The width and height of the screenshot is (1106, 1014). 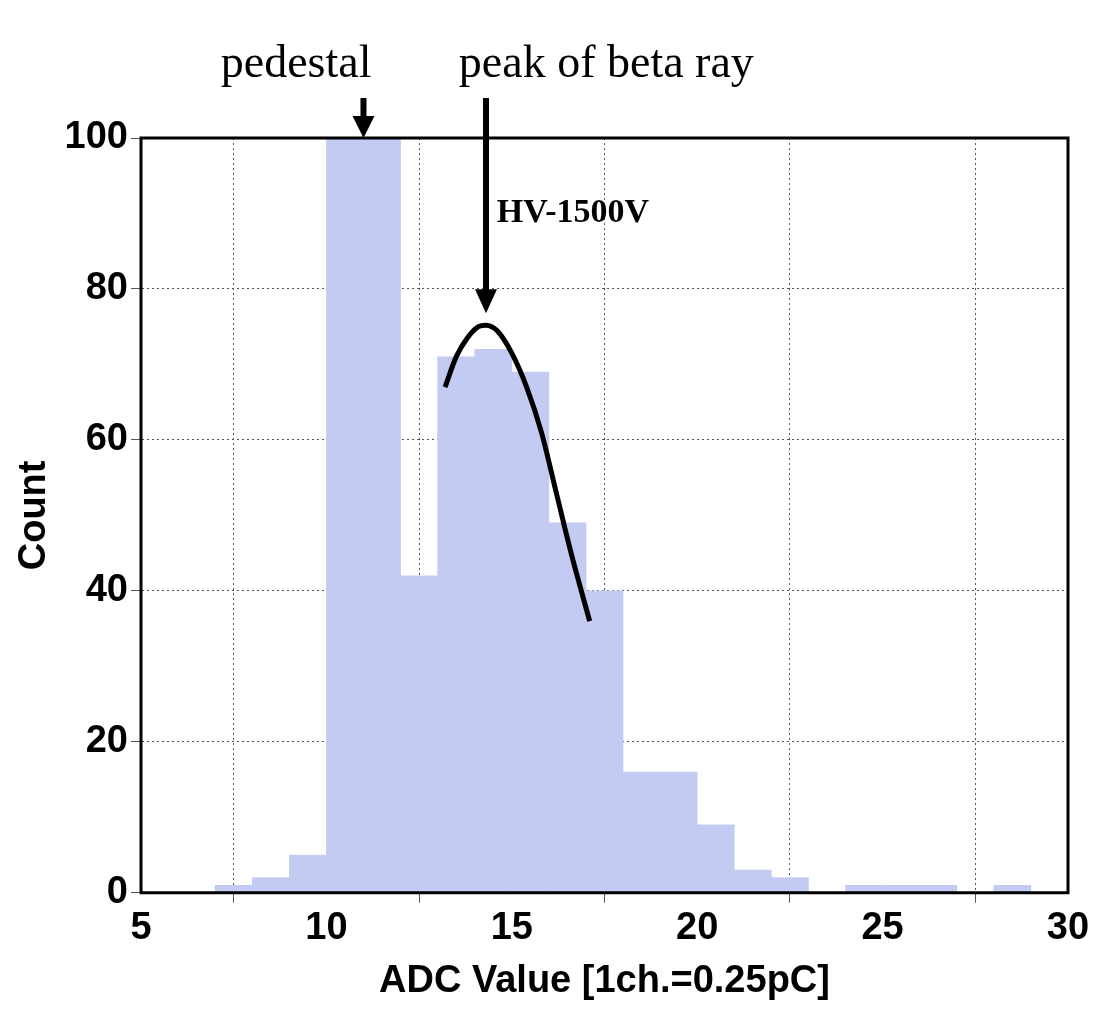 I want to click on x-tick-label: 10, so click(x=326, y=926).